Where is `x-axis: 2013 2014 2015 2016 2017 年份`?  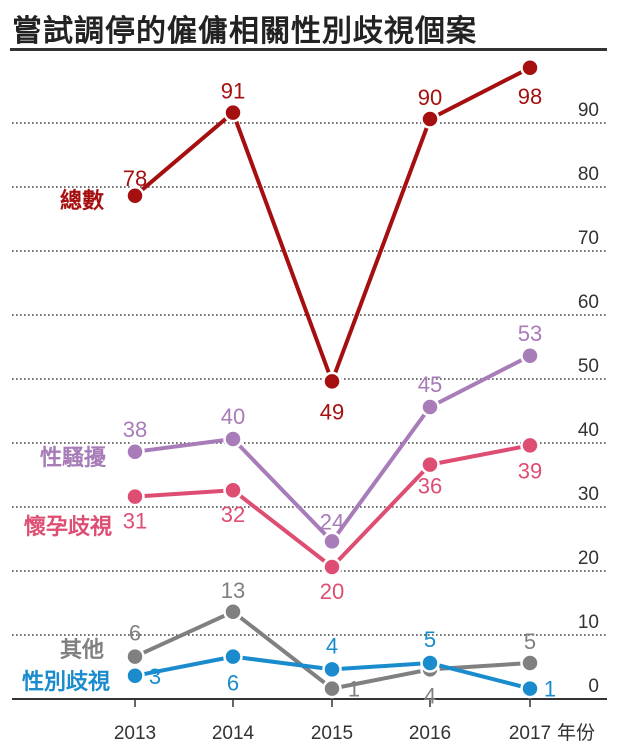
x-axis: 2013 2014 2015 2016 2017 年份 is located at coordinates (354, 721).